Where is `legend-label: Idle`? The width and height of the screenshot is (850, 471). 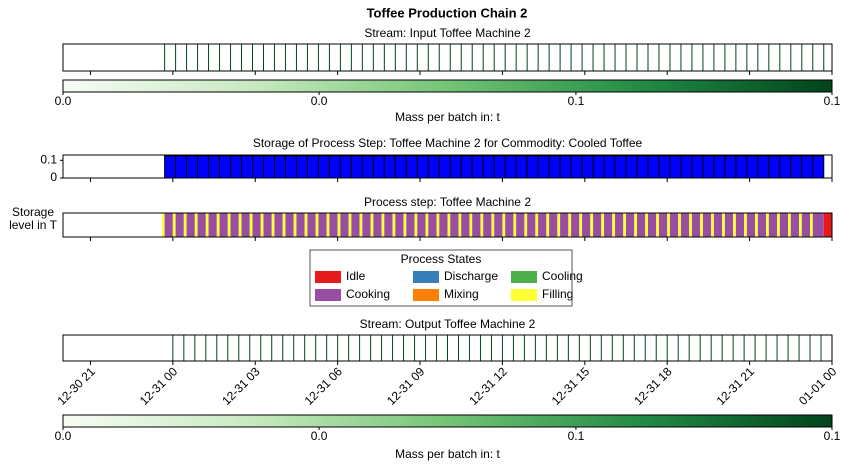 legend-label: Idle is located at coordinates (356, 276).